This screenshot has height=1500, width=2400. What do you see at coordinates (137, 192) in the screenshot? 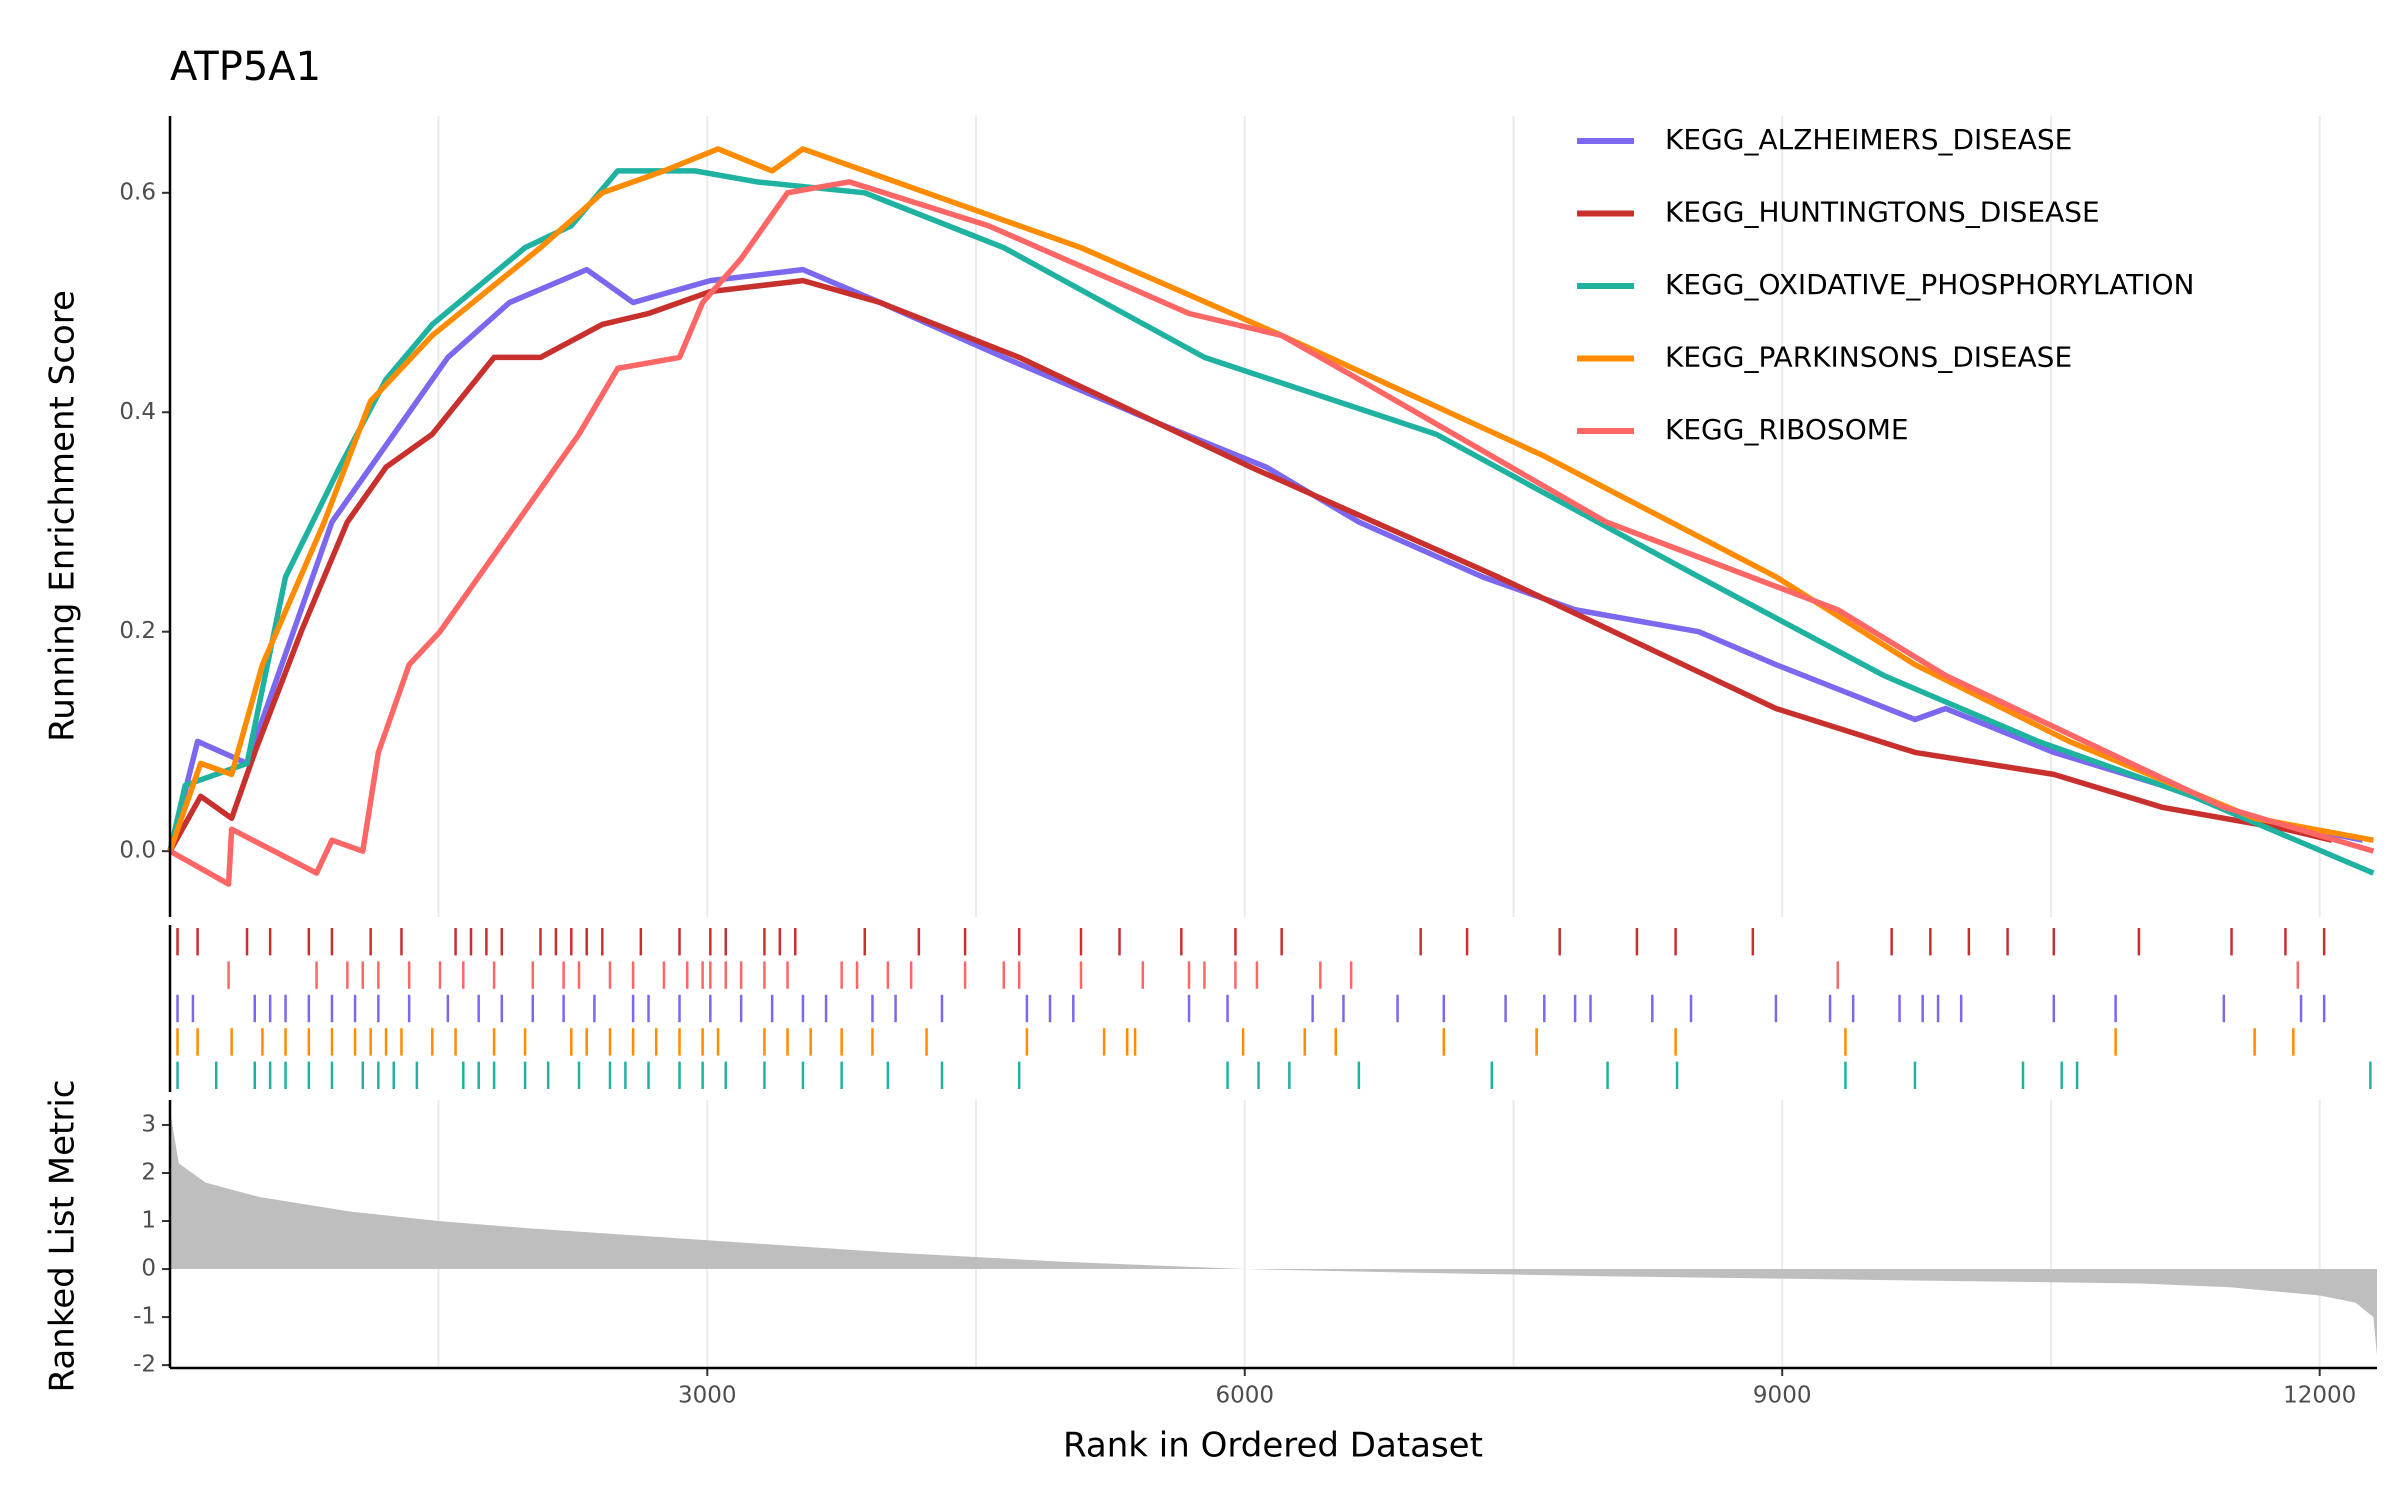
I see `y-tick-label: 0.6` at bounding box center [137, 192].